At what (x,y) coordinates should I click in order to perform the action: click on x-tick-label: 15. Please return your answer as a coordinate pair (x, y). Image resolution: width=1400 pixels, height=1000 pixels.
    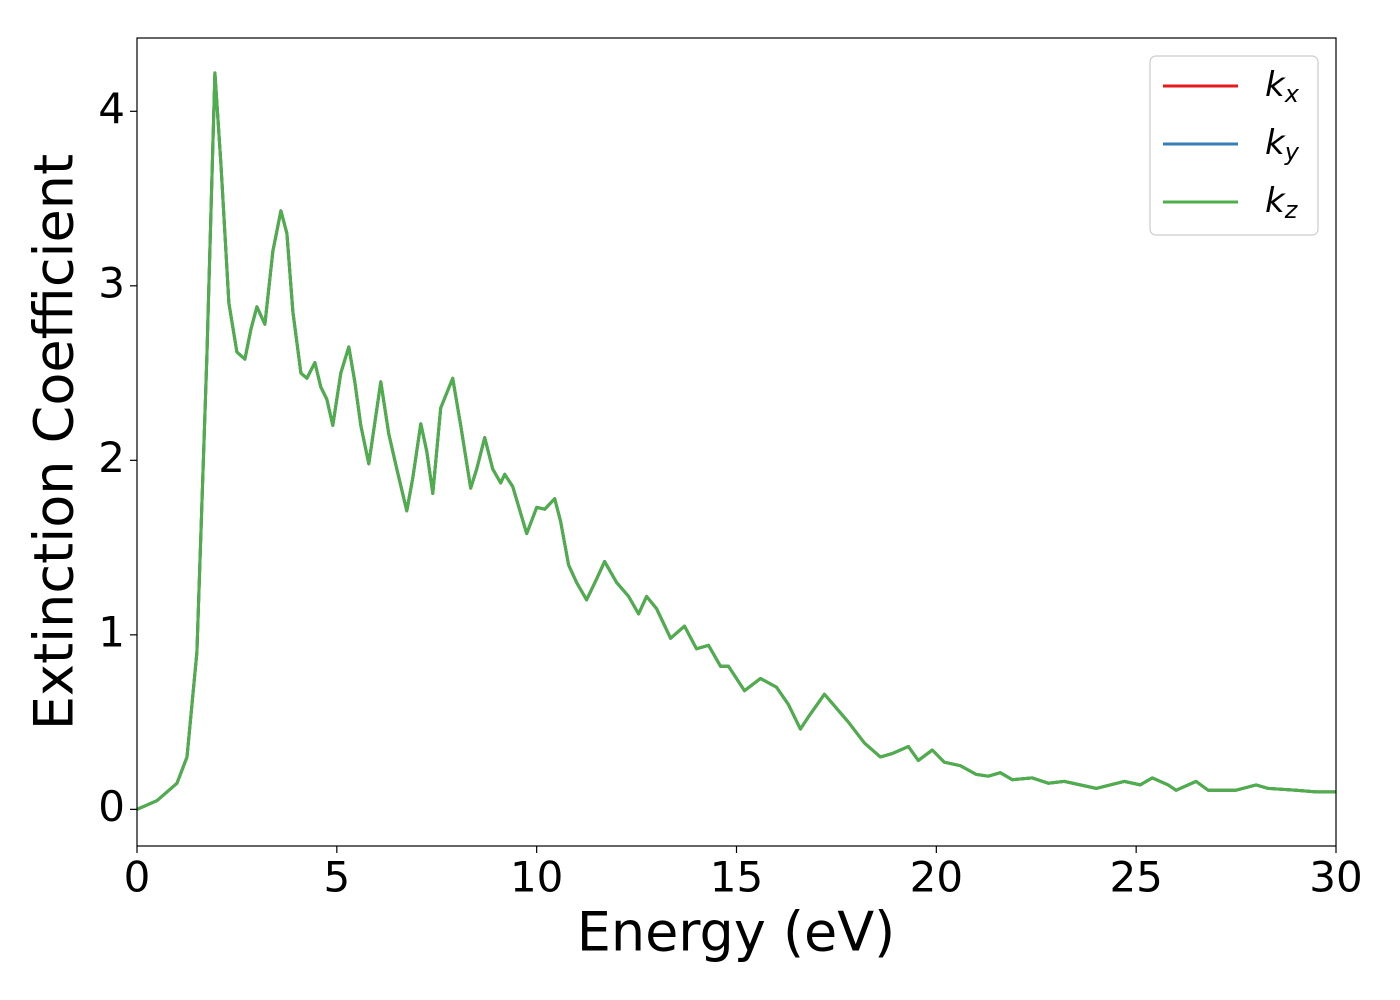
    Looking at the image, I should click on (736, 877).